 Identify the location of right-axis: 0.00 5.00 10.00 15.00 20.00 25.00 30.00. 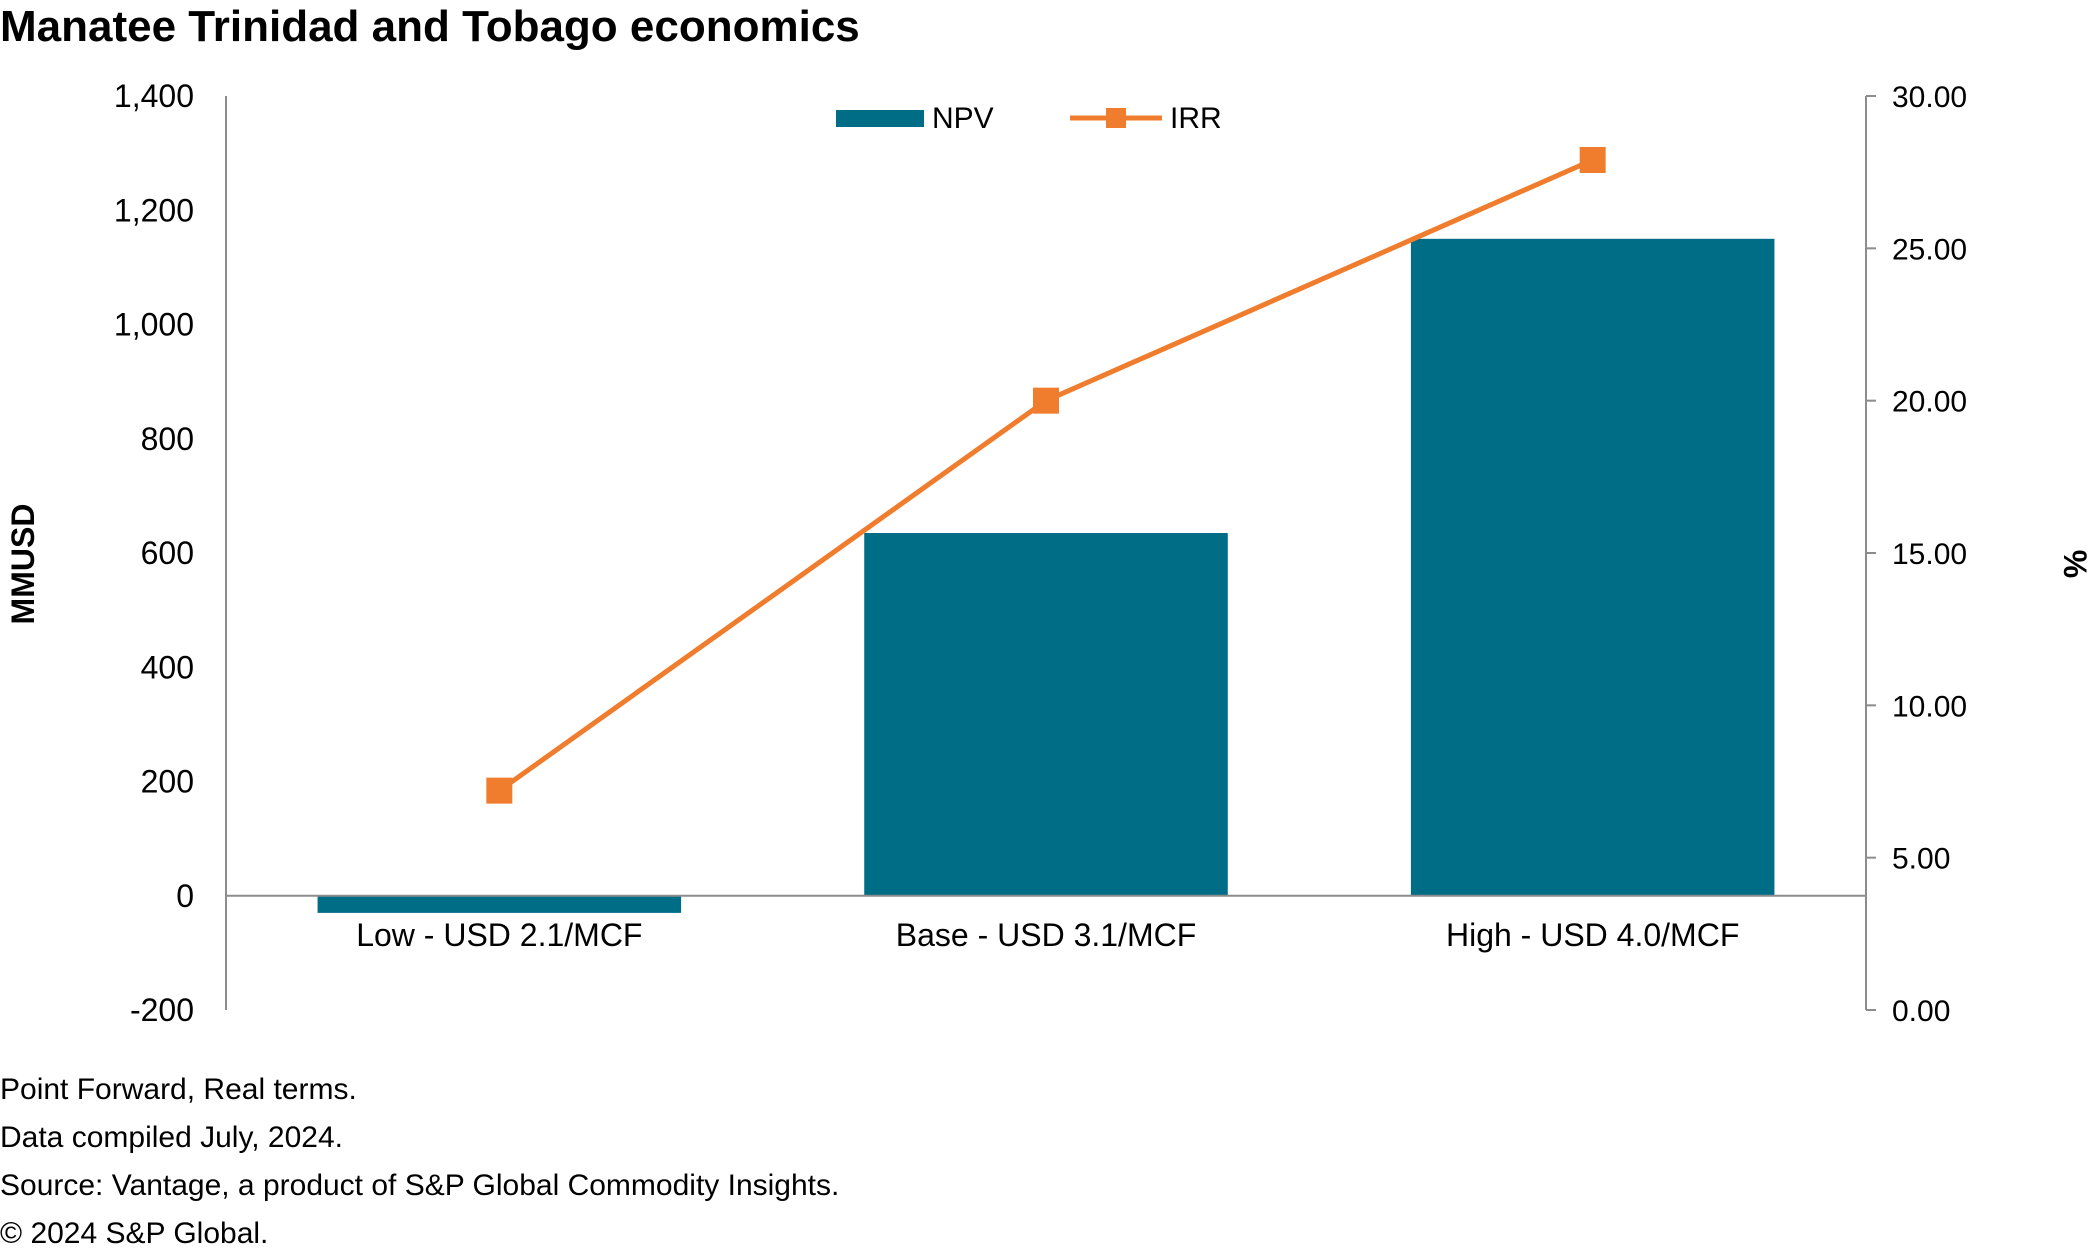
(1916, 554).